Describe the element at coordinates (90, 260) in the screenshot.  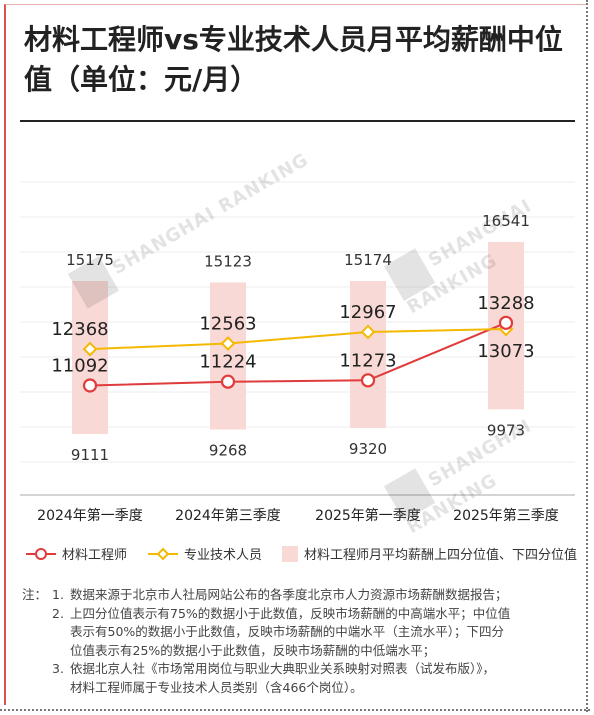
I see `upper-quartile-label: 15175` at that location.